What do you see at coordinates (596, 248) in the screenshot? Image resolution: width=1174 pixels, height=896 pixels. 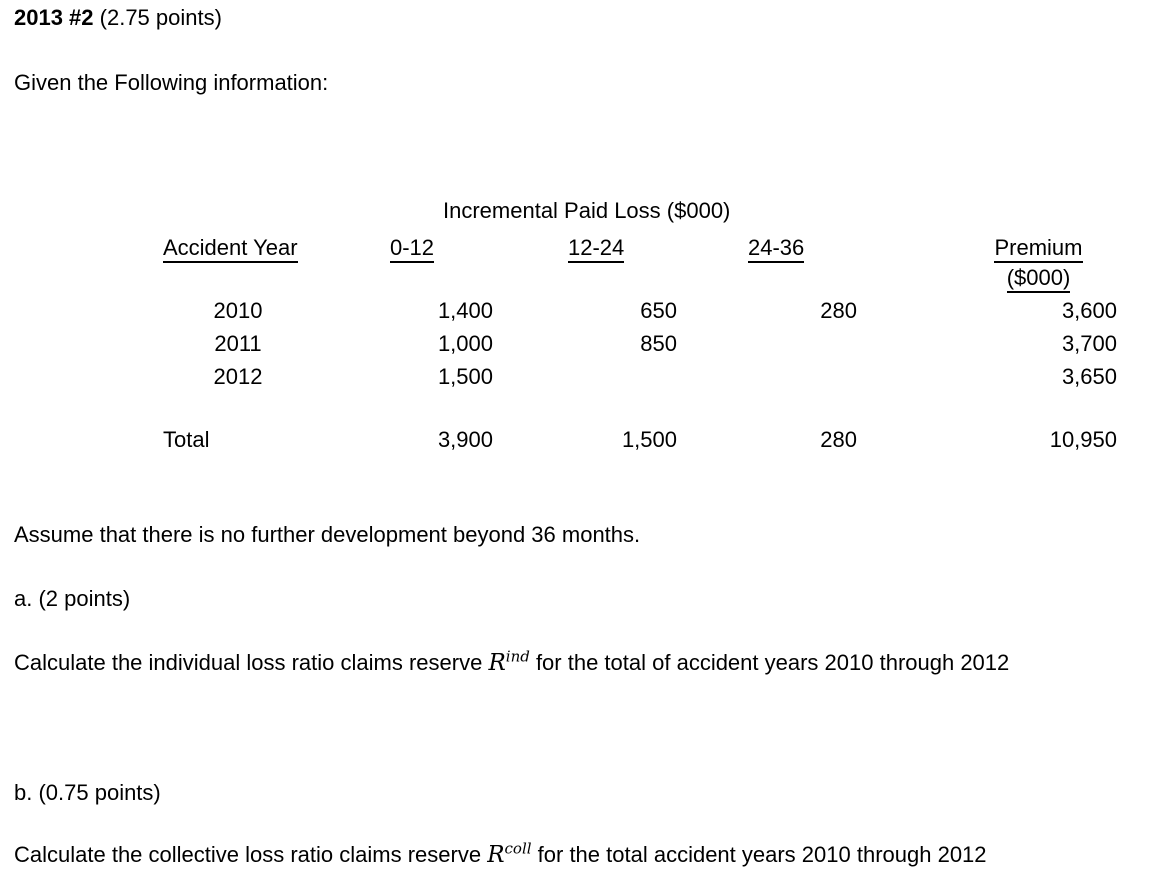 I see `column-header-12-24: 12-24` at bounding box center [596, 248].